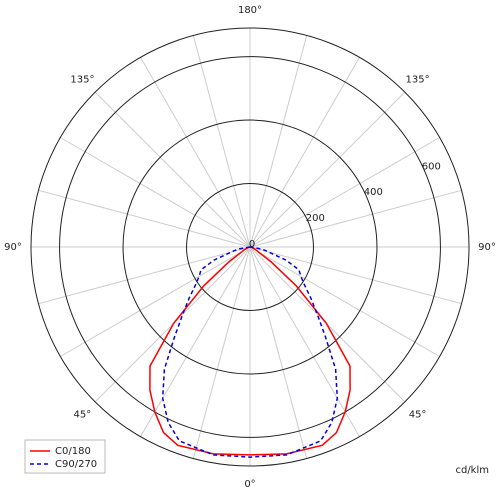 This screenshot has width=500, height=496. Describe the element at coordinates (431, 166) in the screenshot. I see `radial-tick-label: 600` at that location.